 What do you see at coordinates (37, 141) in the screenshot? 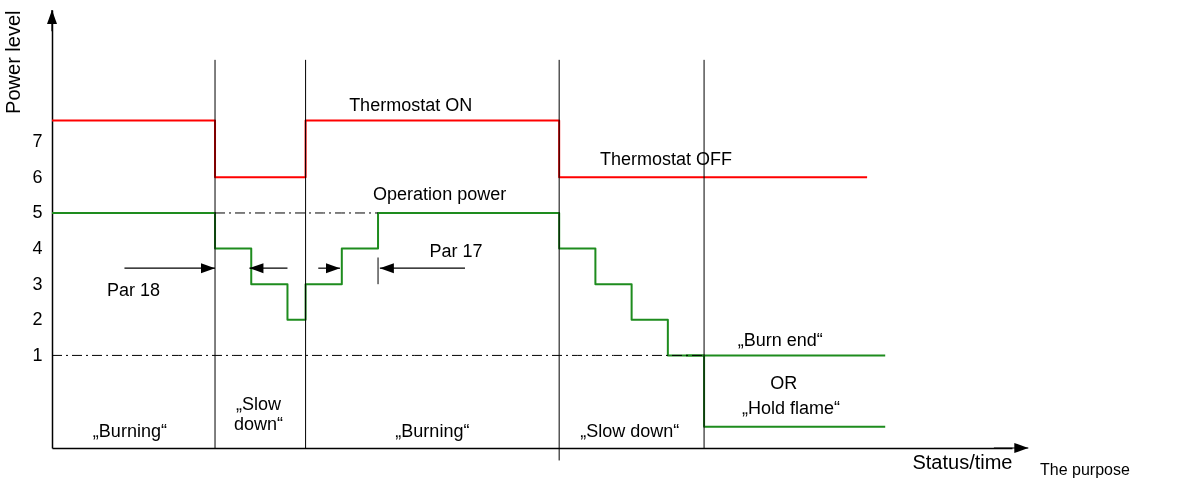
I see `y-tick-label: 7` at bounding box center [37, 141].